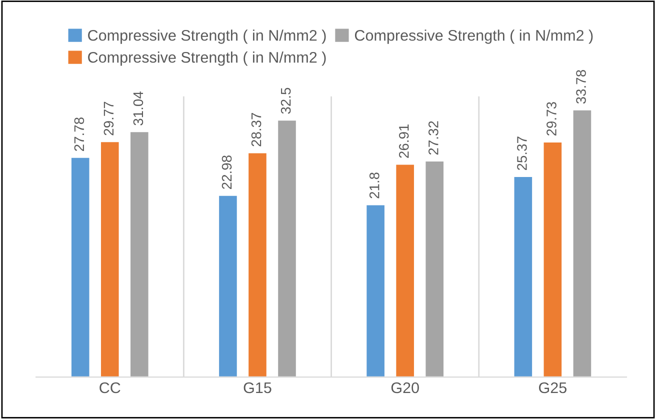 The height and width of the screenshot is (419, 656). I want to click on data-label: 33.78, so click(581, 87).